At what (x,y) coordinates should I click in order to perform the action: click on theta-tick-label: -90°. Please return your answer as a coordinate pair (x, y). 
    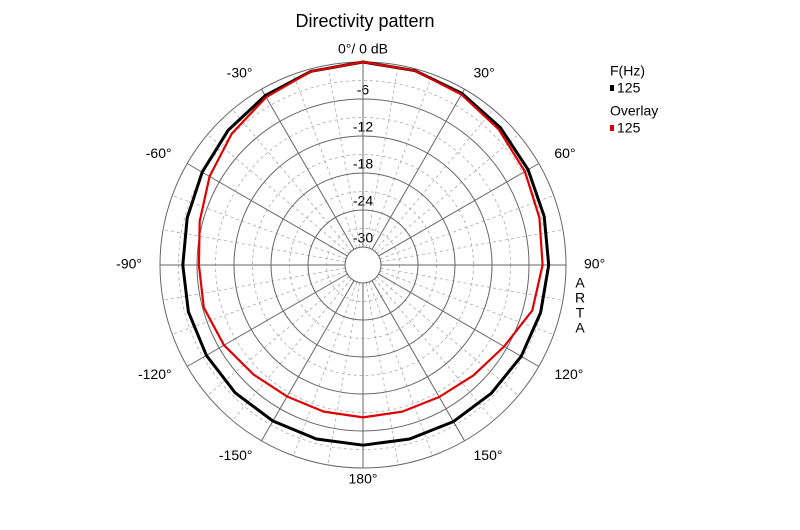
    Looking at the image, I should click on (129, 264).